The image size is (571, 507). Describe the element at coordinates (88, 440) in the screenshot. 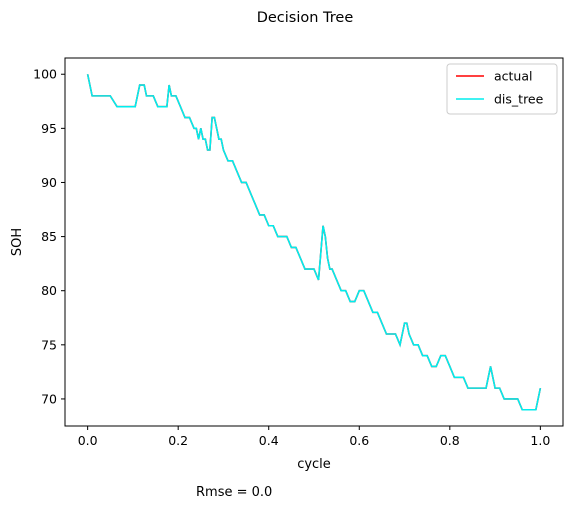

I see `x-tick-label: 0.0` at that location.